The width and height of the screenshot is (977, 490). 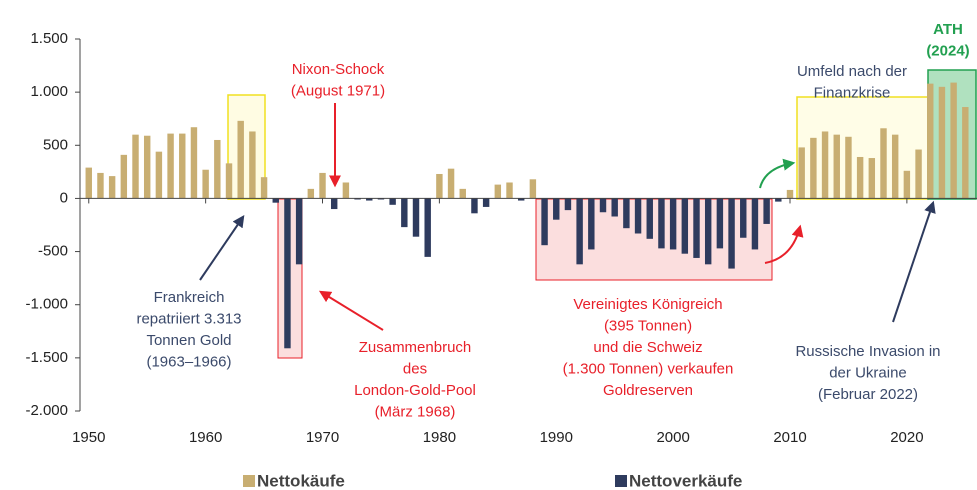 What do you see at coordinates (672, 437) in the screenshot?
I see `x-tick-label: 2000` at bounding box center [672, 437].